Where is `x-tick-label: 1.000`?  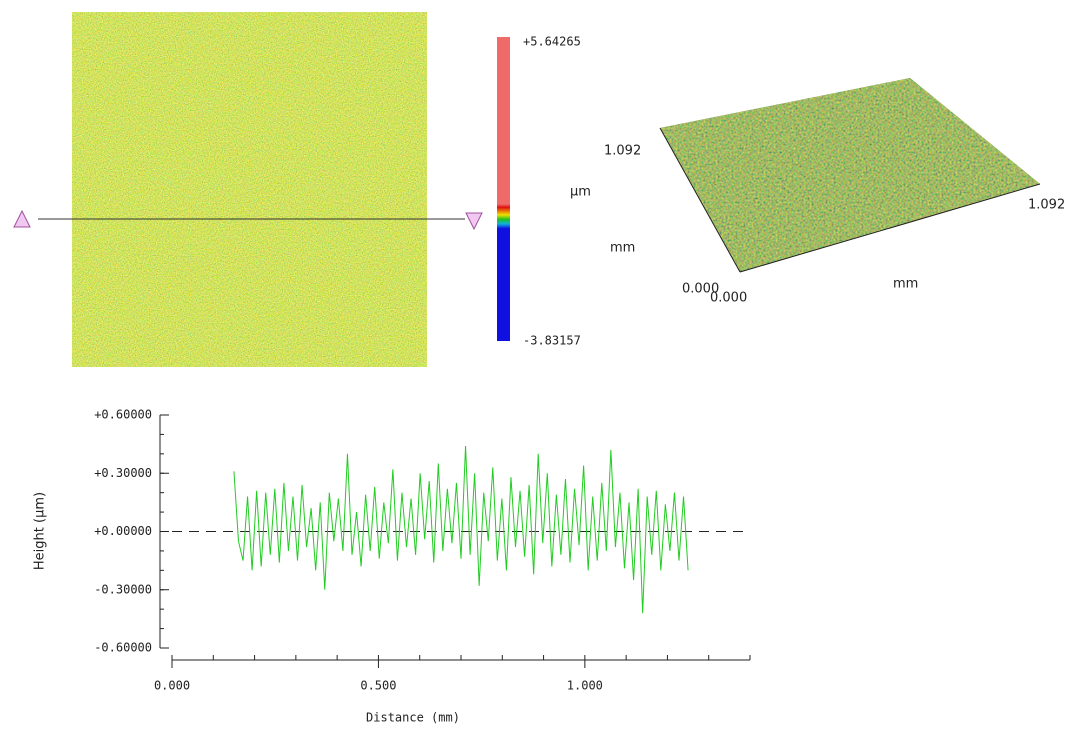
x-tick-label: 1.000 is located at coordinates (585, 686).